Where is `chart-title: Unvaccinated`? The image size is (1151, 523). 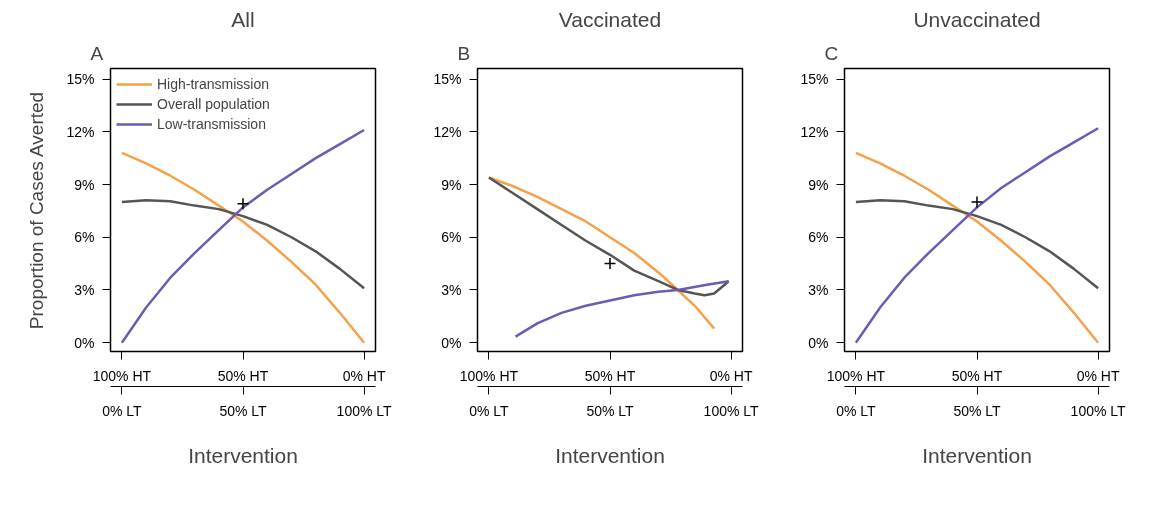 chart-title: Unvaccinated is located at coordinates (977, 19).